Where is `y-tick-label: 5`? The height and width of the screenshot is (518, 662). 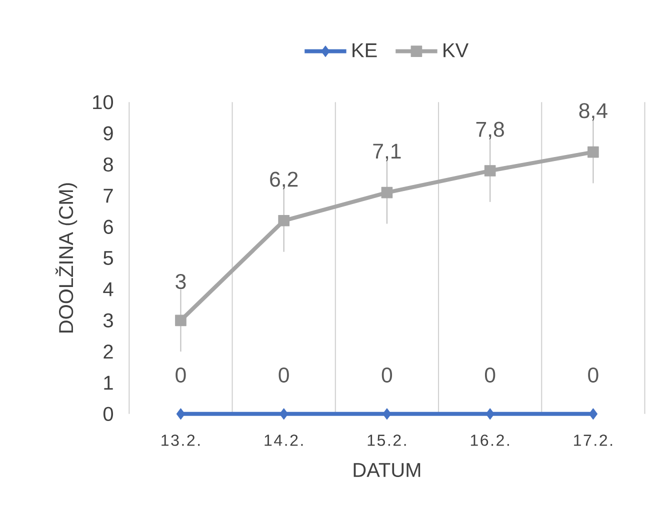
y-tick-label: 5 is located at coordinates (108, 258).